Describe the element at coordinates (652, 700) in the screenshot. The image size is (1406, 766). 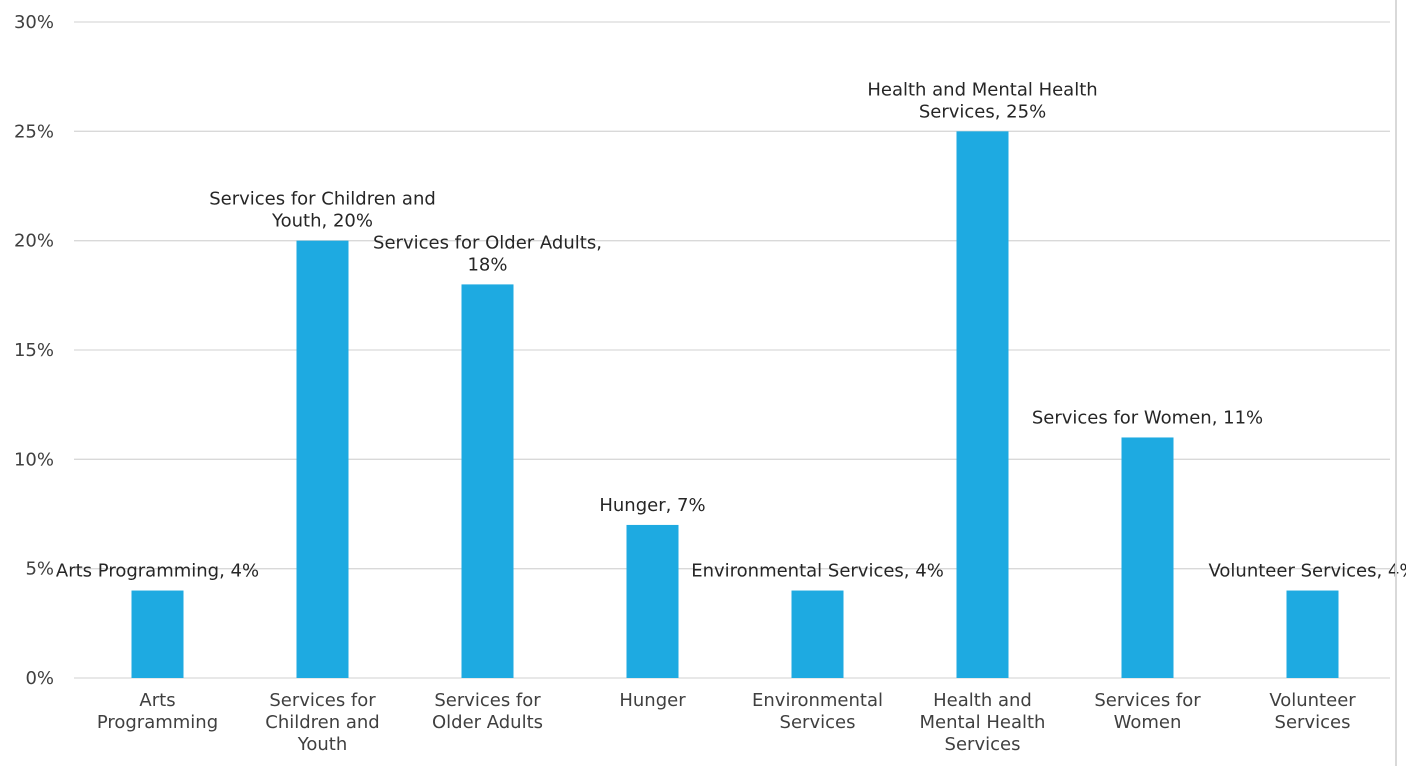
I see `x-tick-label: Hunger` at that location.